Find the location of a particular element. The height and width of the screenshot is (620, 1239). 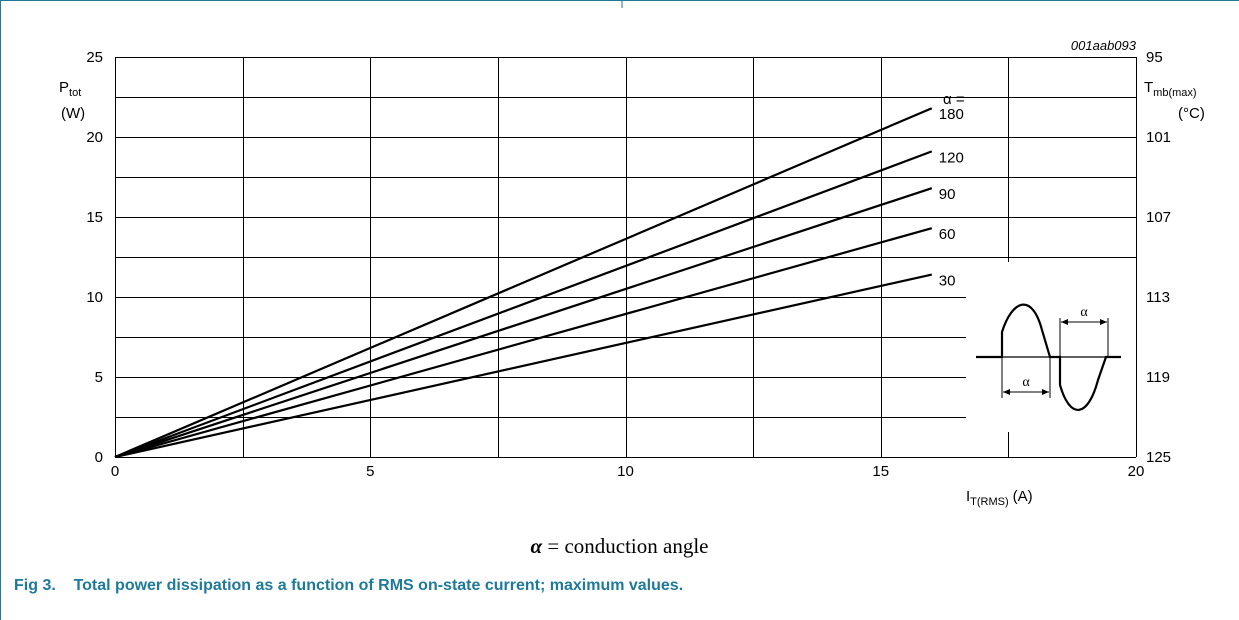

y2-tick-label: 101 is located at coordinates (1158, 137).